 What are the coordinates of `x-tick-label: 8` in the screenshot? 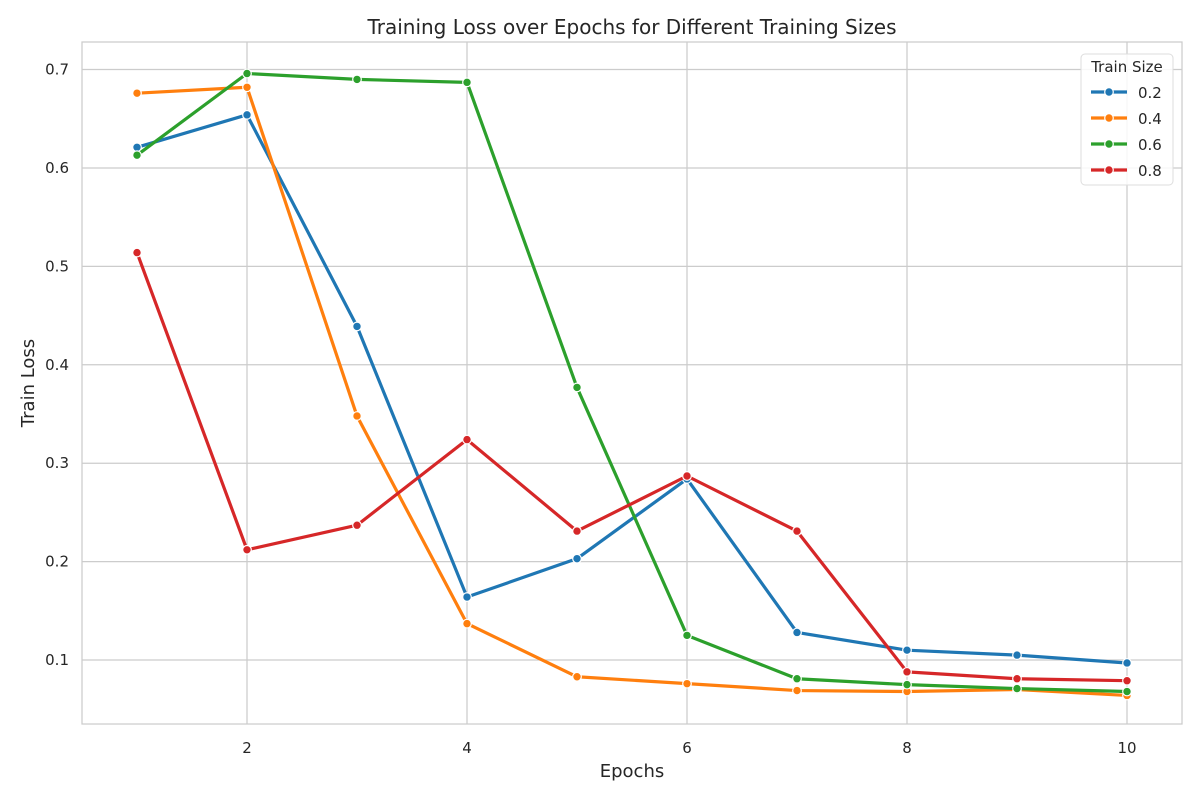 It's located at (907, 748).